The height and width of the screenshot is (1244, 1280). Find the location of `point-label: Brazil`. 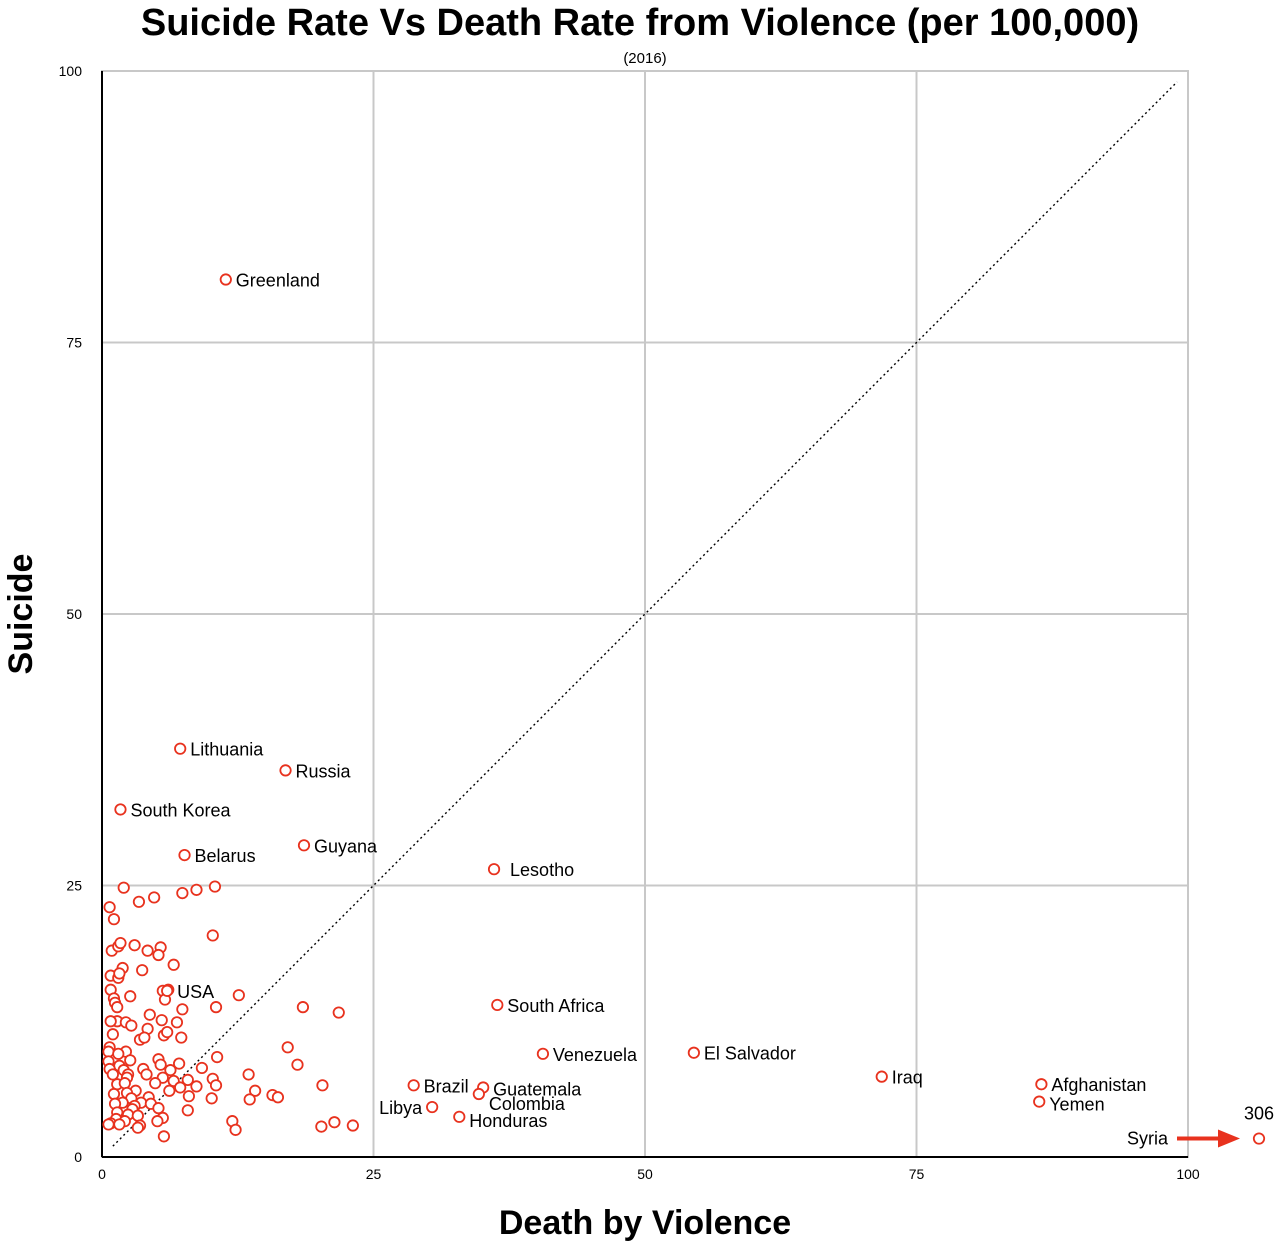

point-label: Brazil is located at coordinates (446, 1086).